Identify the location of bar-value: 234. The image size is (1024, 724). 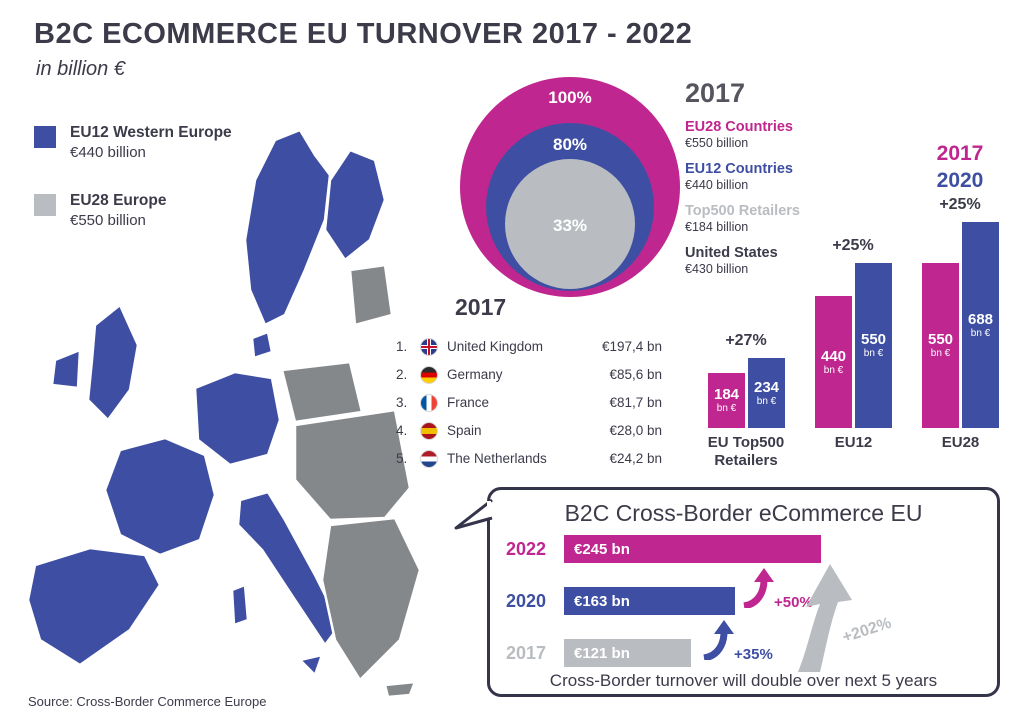
(766, 387).